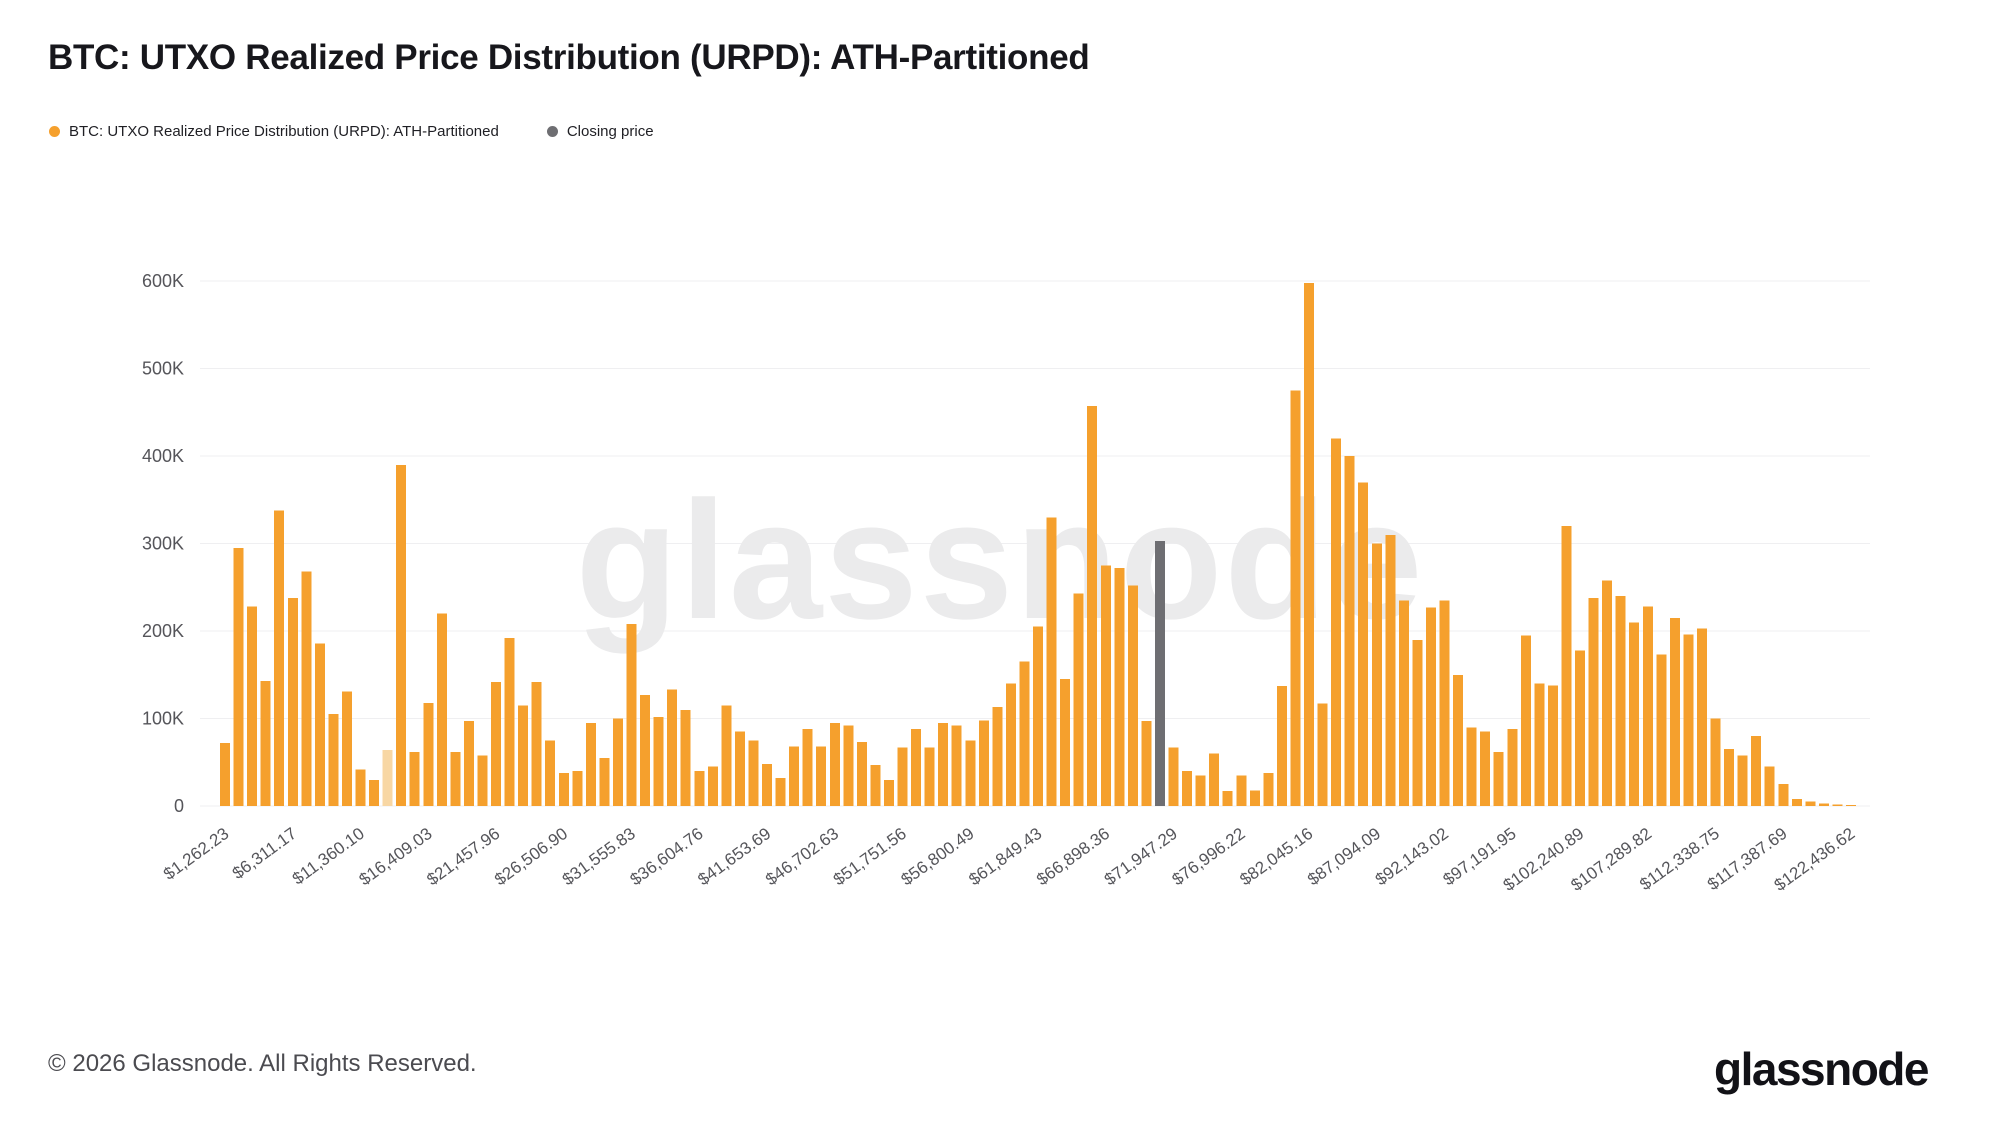  Describe the element at coordinates (1159, 673) in the screenshot. I see `closing-price-bar` at that location.